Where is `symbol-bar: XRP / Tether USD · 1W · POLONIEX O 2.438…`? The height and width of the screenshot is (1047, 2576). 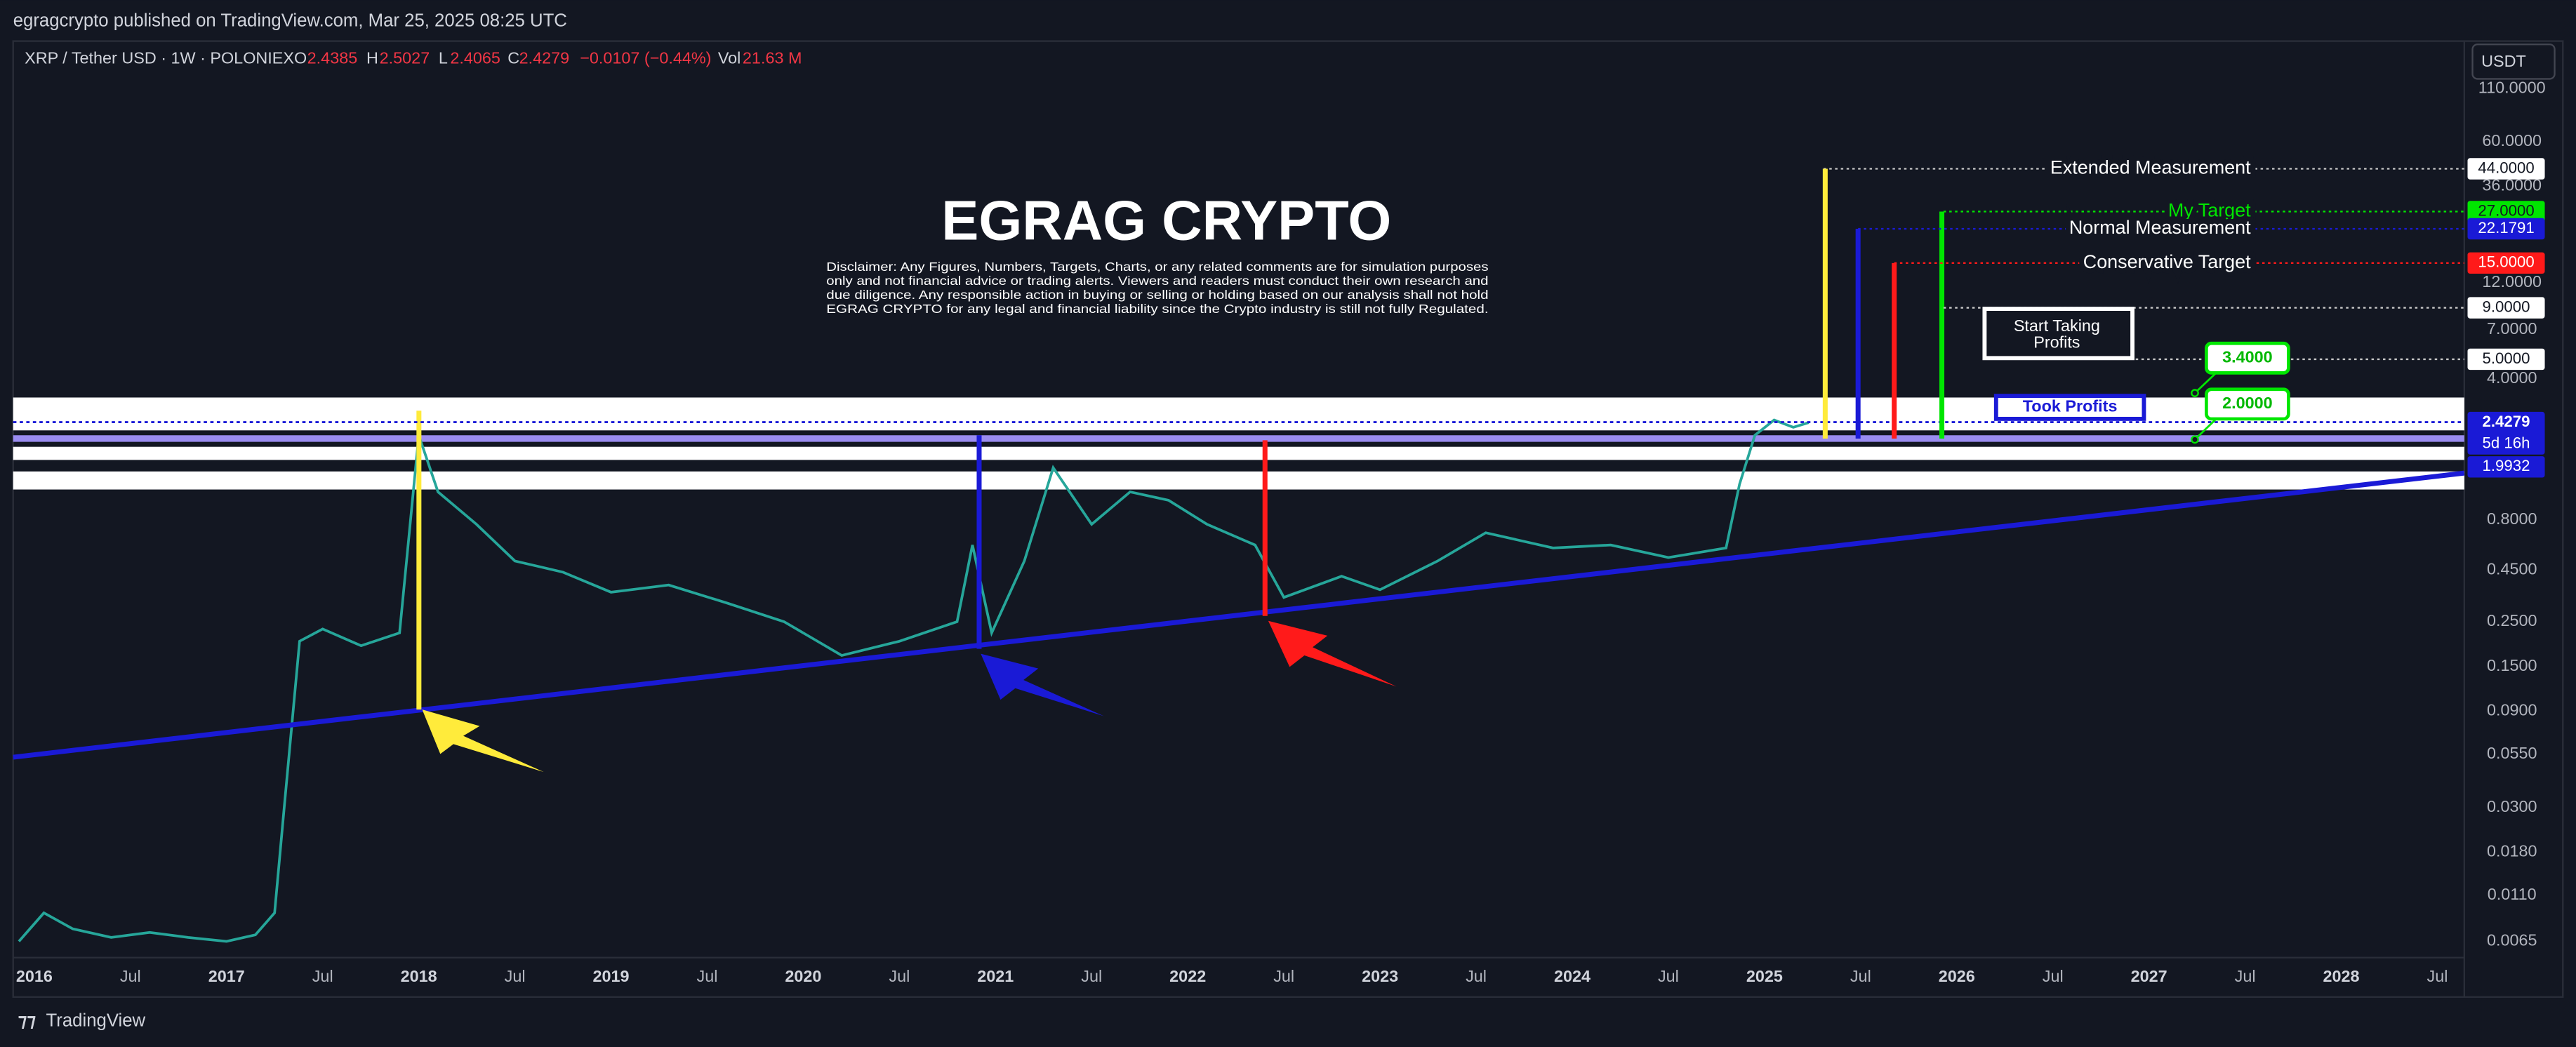
symbol-bar: XRP / Tether USD · 1W · POLONIEX O 2.438… is located at coordinates (414, 58).